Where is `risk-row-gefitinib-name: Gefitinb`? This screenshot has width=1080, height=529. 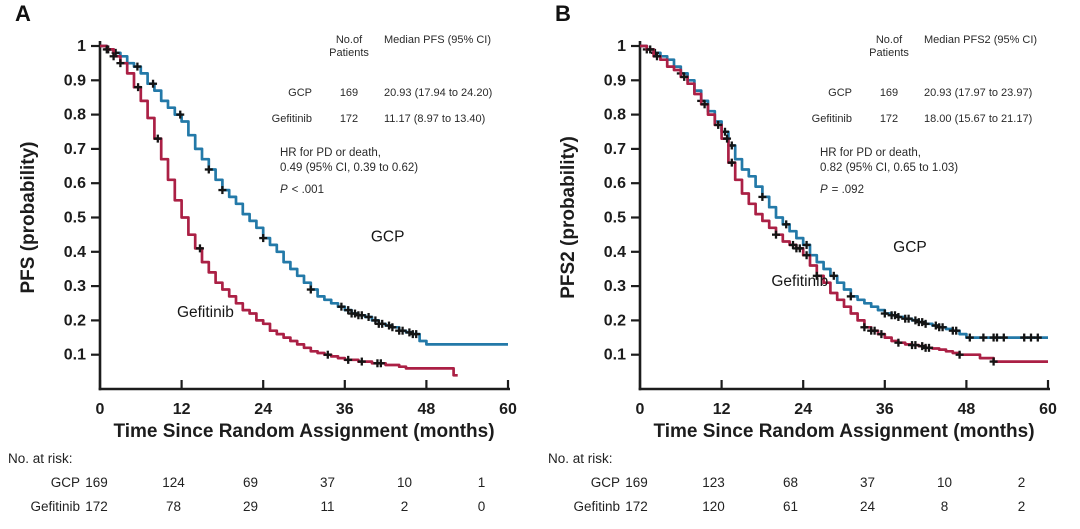
risk-row-gefitinib-name: Gefitinb is located at coordinates (596, 506).